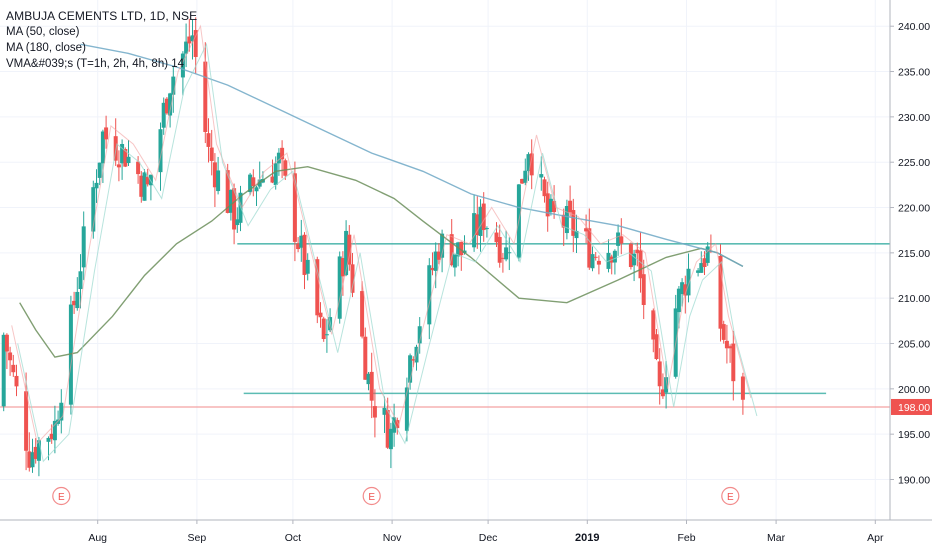 Image resolution: width=932 pixels, height=550 pixels. Describe the element at coordinates (97, 538) in the screenshot. I see `x-tick-label: Aug` at that location.